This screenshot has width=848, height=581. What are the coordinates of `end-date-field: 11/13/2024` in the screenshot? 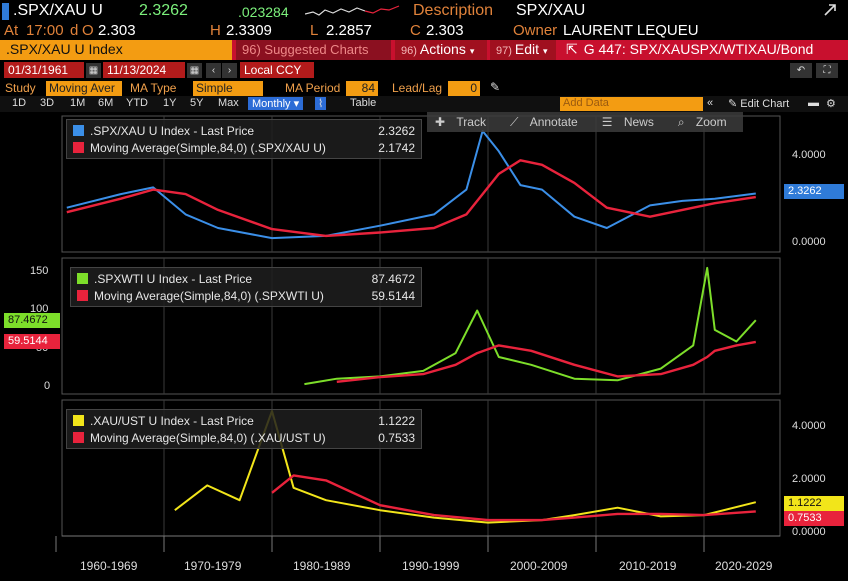 It's located at (144, 70).